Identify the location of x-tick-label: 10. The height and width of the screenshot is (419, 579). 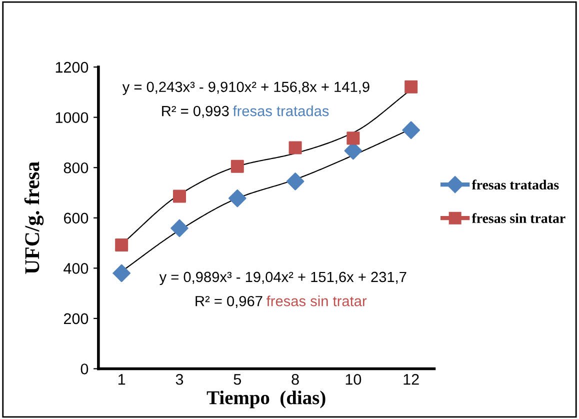
(354, 379).